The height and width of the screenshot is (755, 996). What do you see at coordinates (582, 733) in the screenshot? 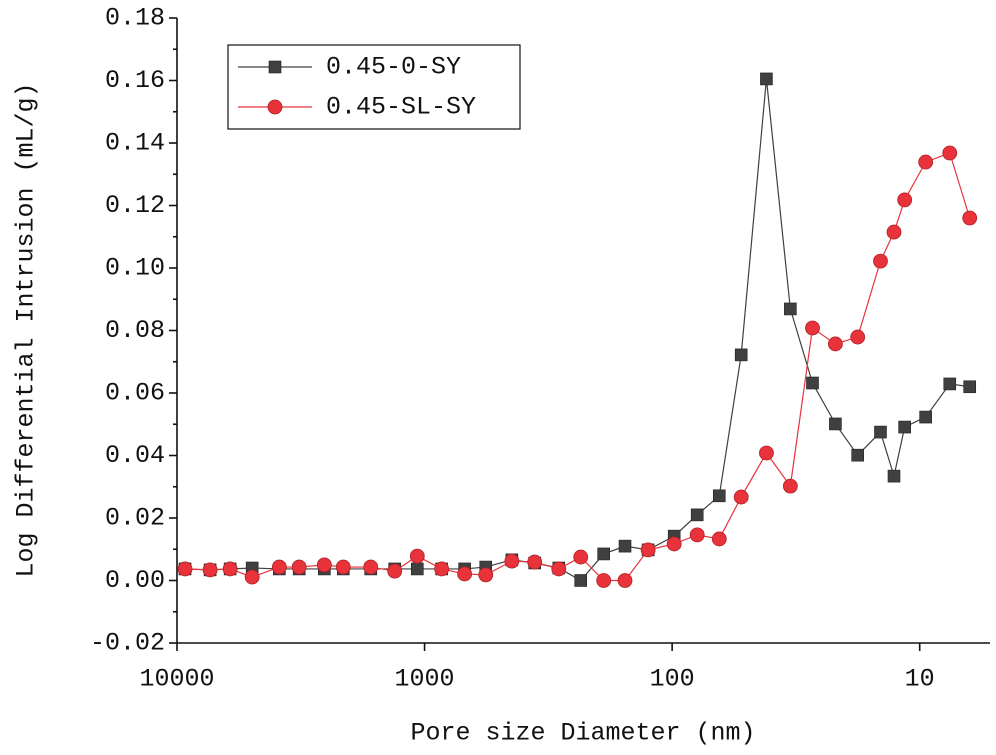
I see `x-axis-label: Pore size Diameter (nm)` at bounding box center [582, 733].